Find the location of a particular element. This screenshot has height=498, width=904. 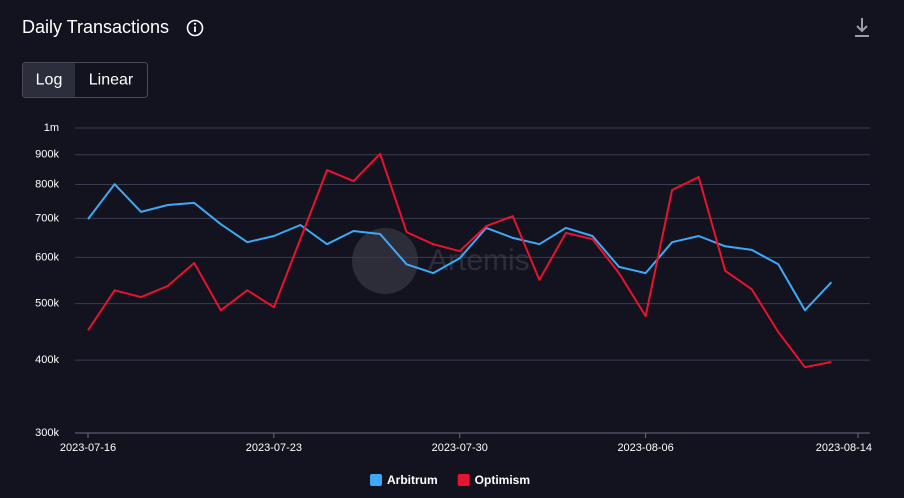

info-circle is located at coordinates (195, 28).